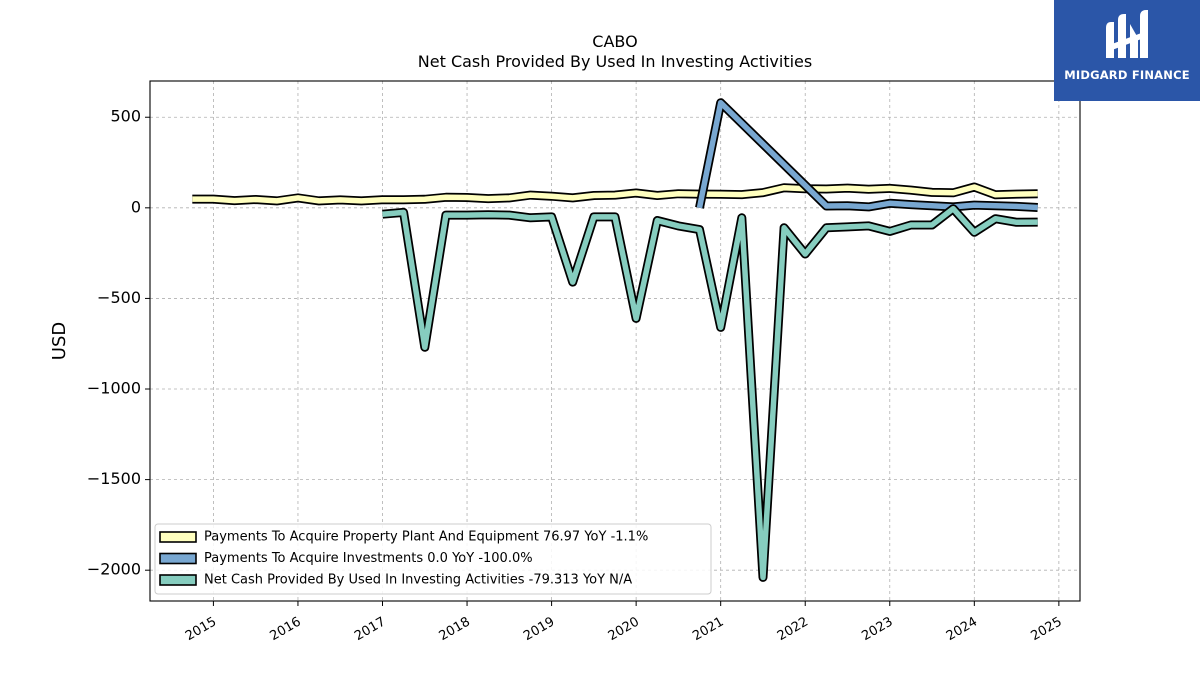 The image size is (1200, 675). What do you see at coordinates (614, 41) in the screenshot?
I see `chart-title: CABO` at bounding box center [614, 41].